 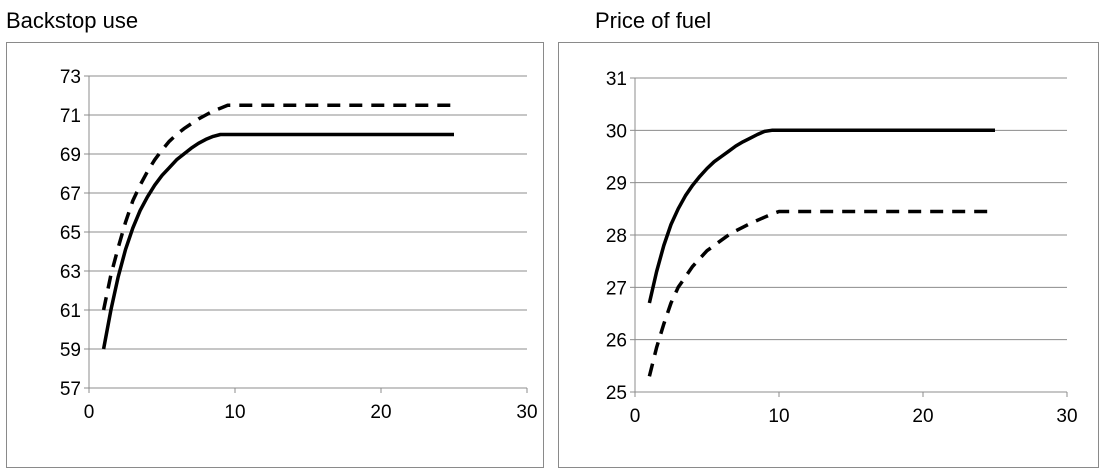 I want to click on y-tick-label: 65, so click(x=70, y=233).